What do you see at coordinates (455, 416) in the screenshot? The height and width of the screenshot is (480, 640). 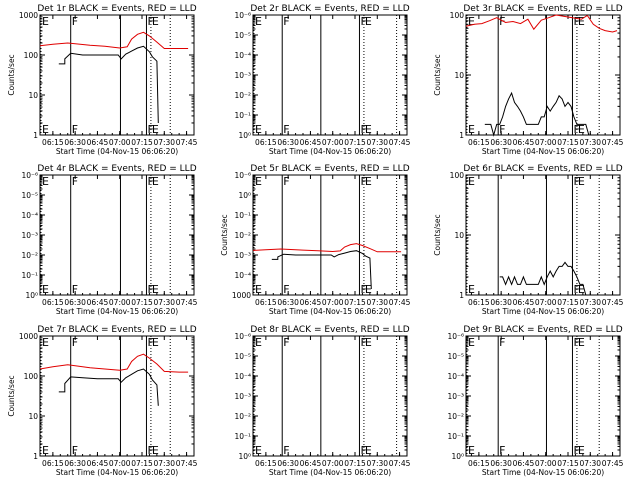 I see `y-tick-label: 10⁻²` at bounding box center [455, 416].